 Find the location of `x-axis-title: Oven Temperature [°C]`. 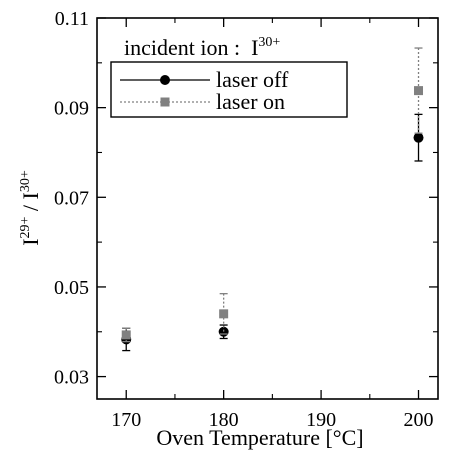

x-axis-title: Oven Temperature [°C] is located at coordinates (259, 437).